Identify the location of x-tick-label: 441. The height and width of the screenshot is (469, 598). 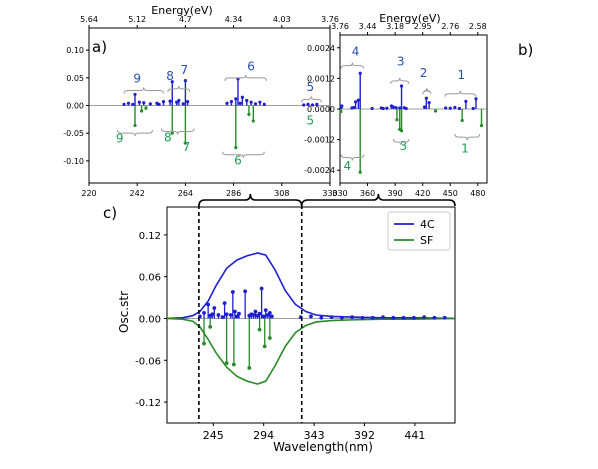
(414, 435).